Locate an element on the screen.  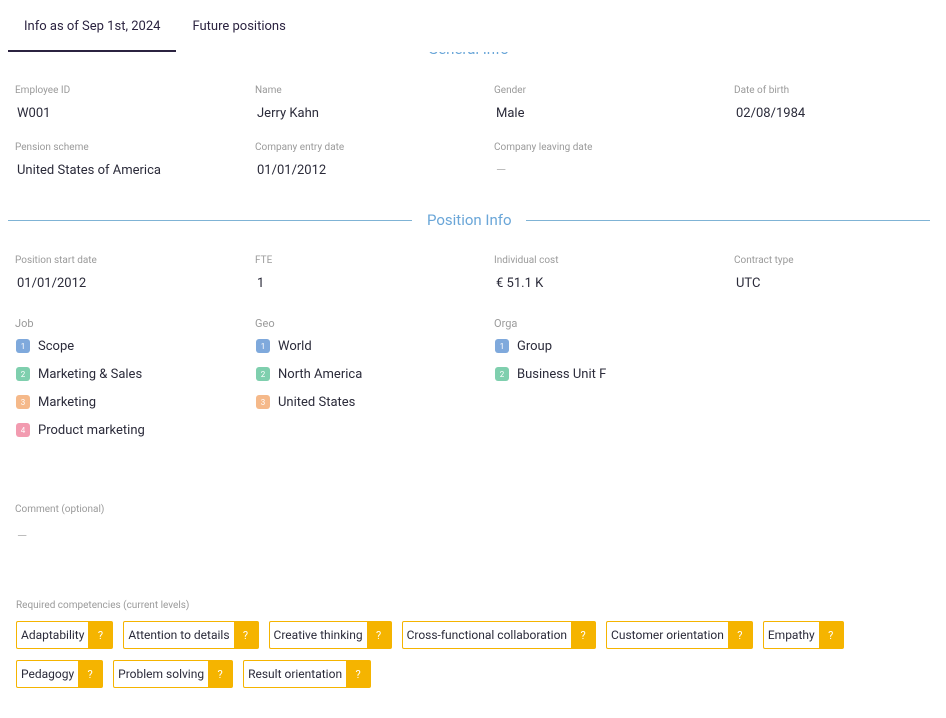
competency-name: Creative thinking is located at coordinates (318, 635).